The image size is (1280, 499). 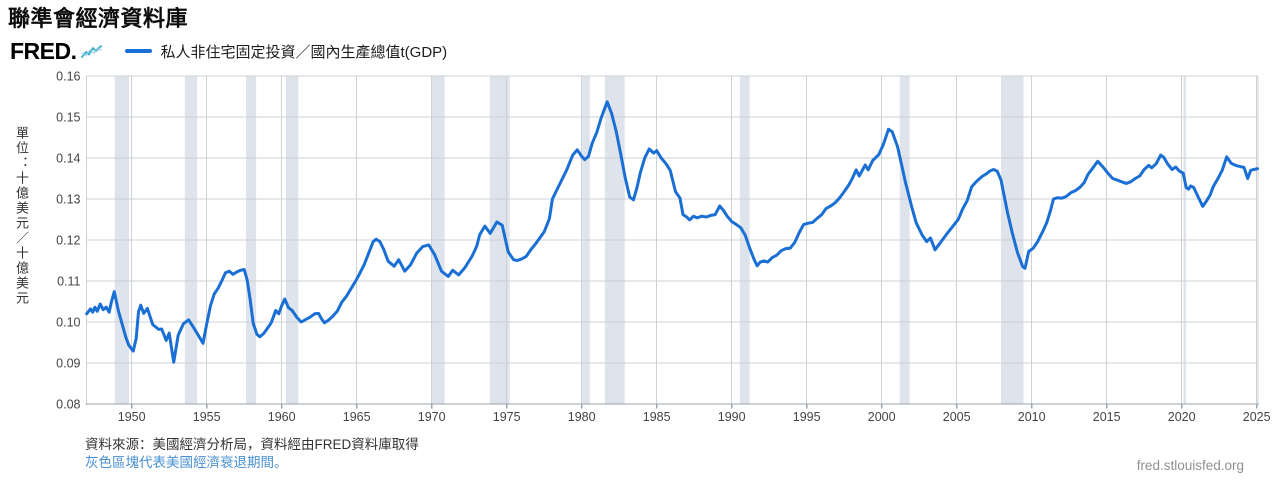 What do you see at coordinates (1257, 417) in the screenshot?
I see `svg-text: 2025` at bounding box center [1257, 417].